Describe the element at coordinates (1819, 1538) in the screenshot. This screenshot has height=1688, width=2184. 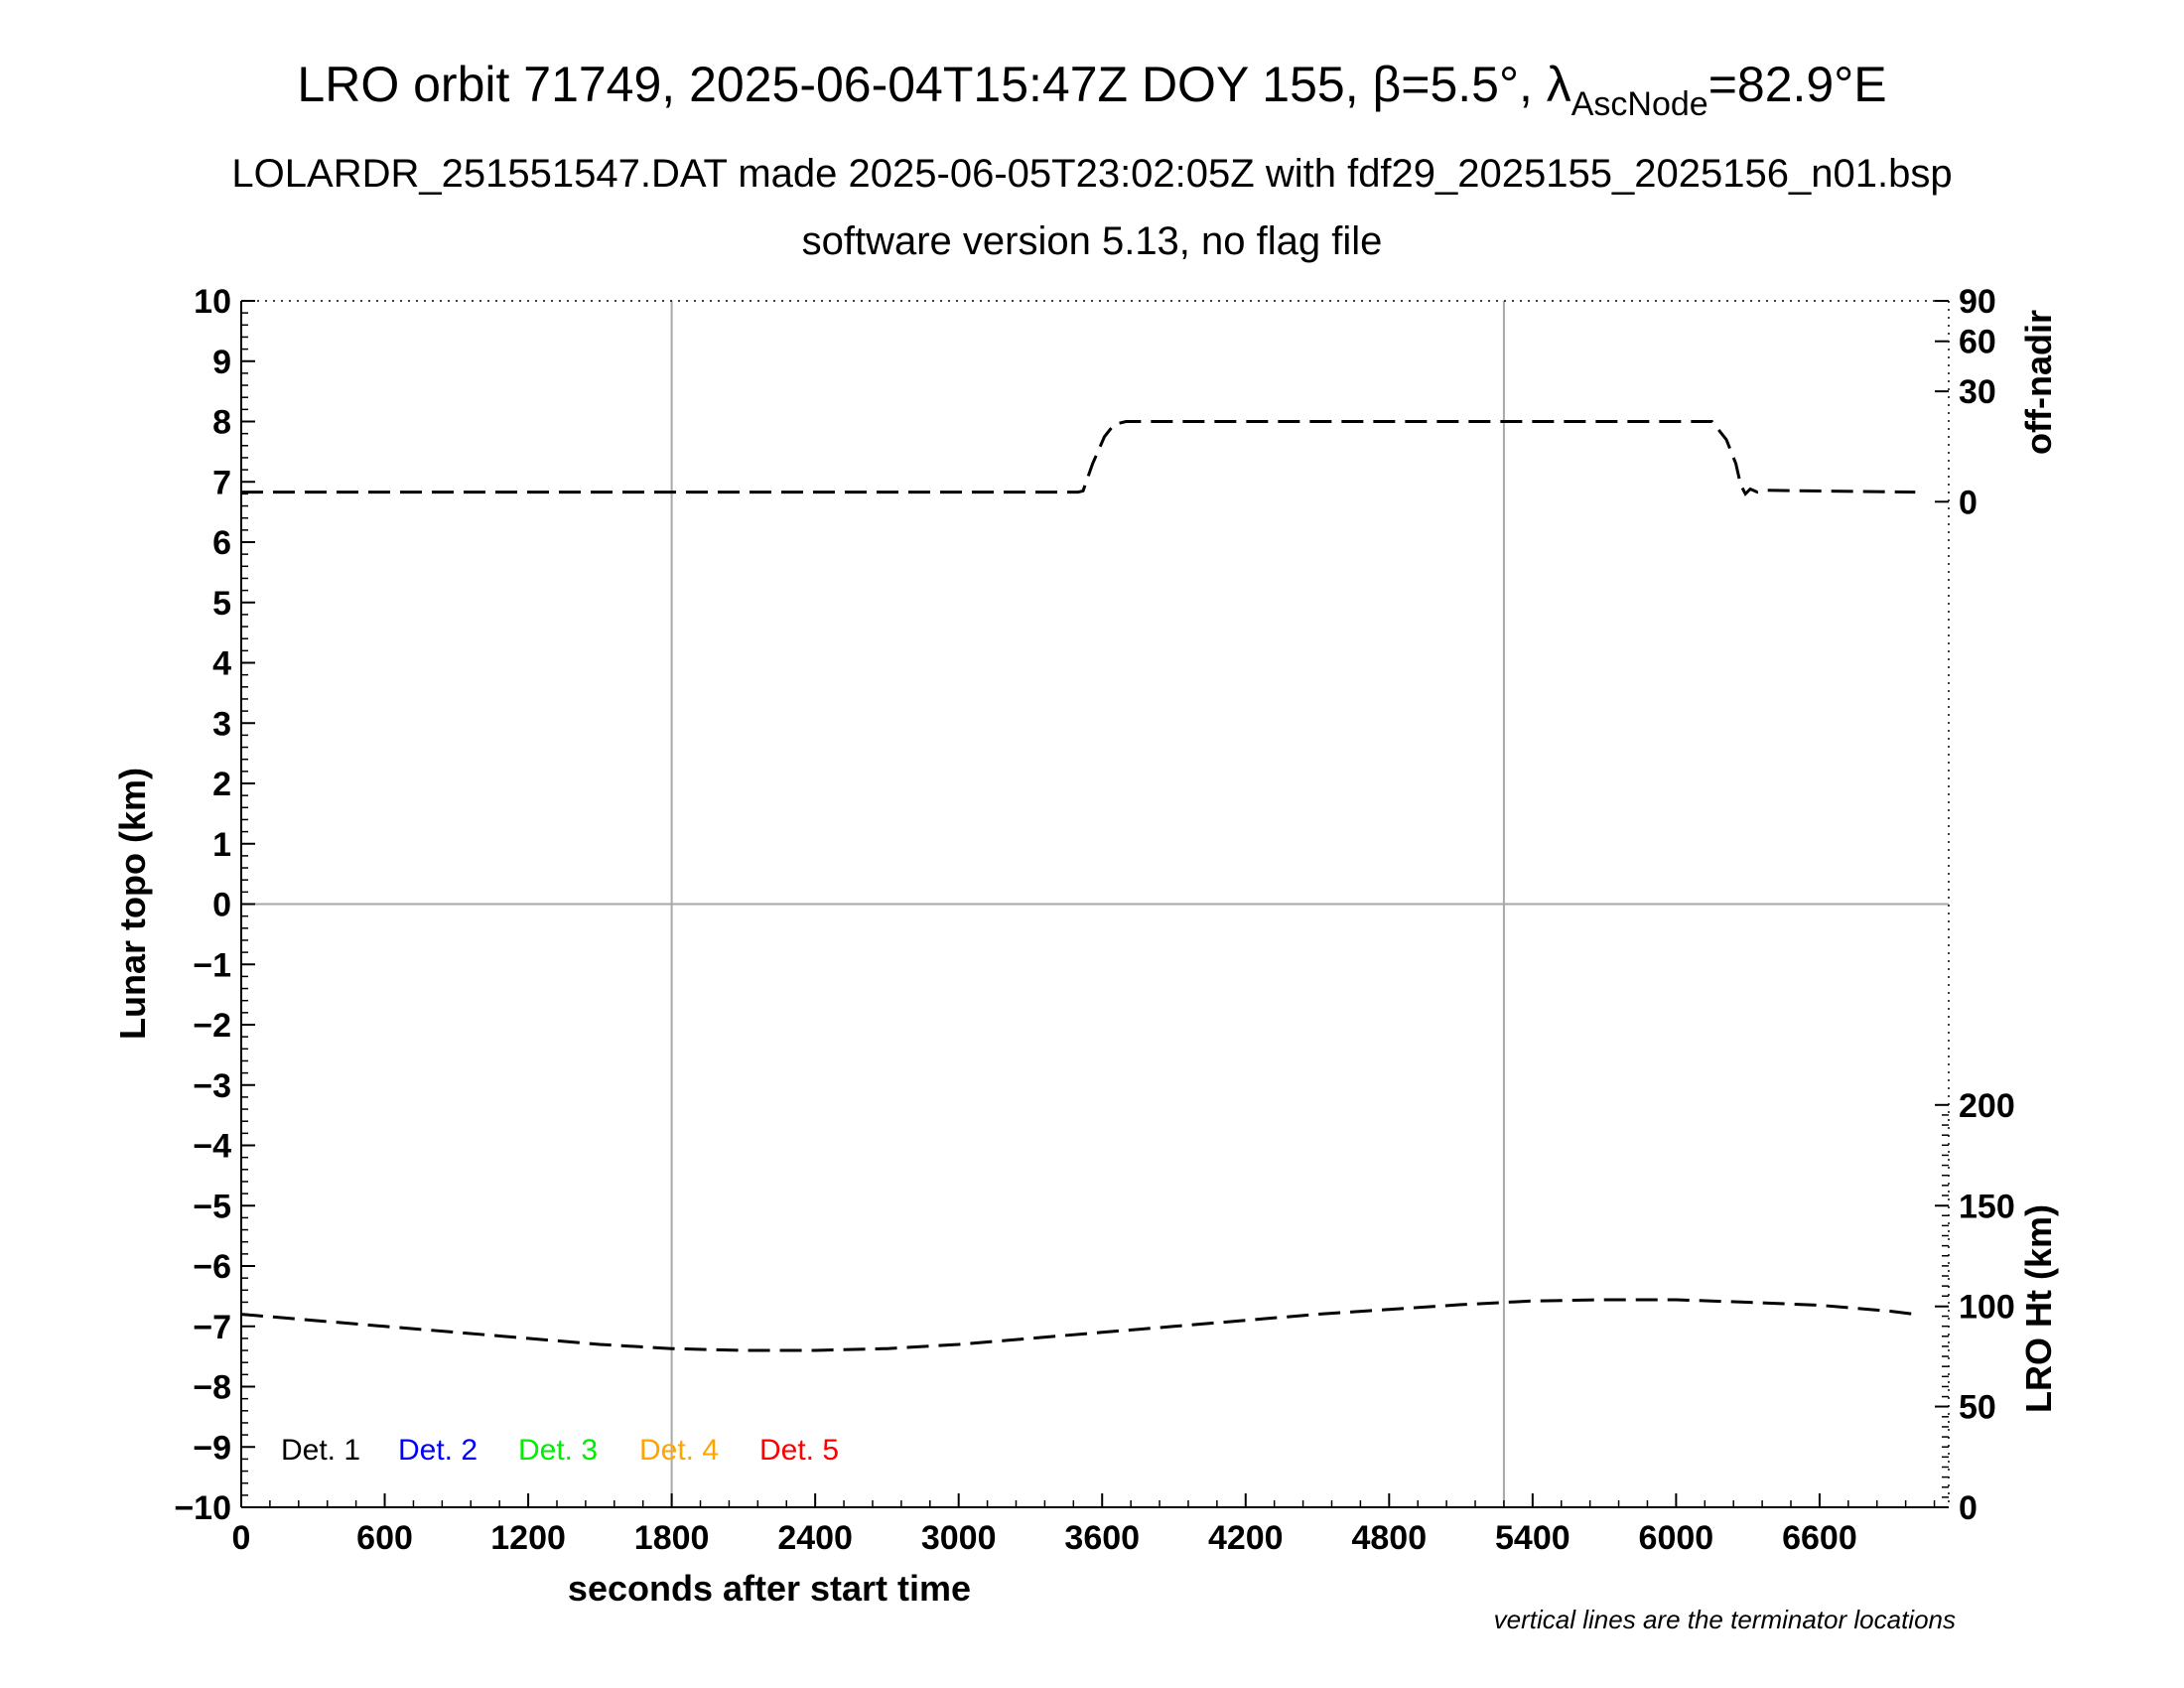
I see `x-tick-label-11: 6600` at that location.